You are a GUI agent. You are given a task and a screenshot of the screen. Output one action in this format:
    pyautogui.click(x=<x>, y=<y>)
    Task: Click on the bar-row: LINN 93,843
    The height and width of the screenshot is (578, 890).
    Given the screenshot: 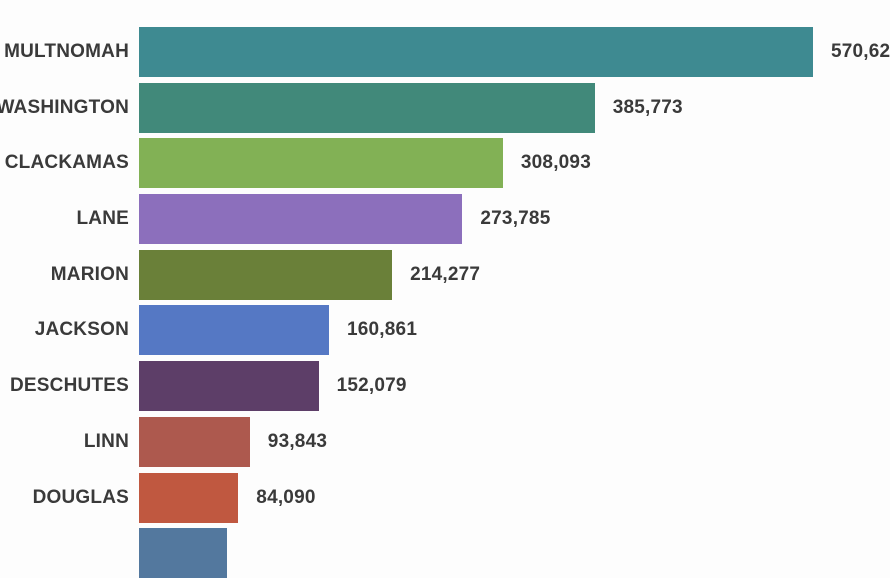 What is the action you would take?
    pyautogui.click(x=445, y=441)
    